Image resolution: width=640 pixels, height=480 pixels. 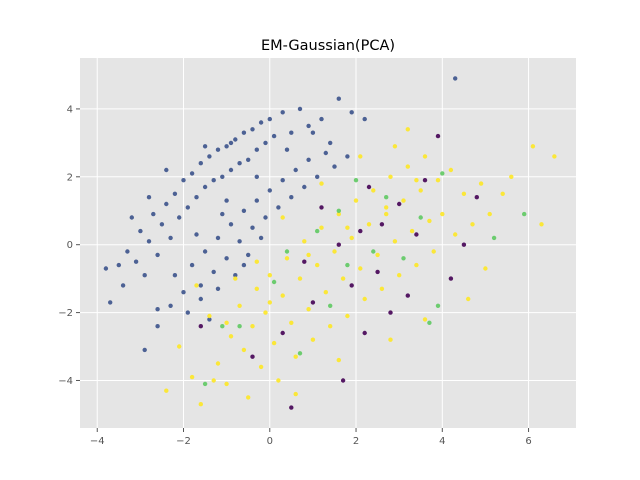 What do you see at coordinates (69, 245) in the screenshot?
I see `y-axis-ticks: −4 −2 0 2 4` at bounding box center [69, 245].